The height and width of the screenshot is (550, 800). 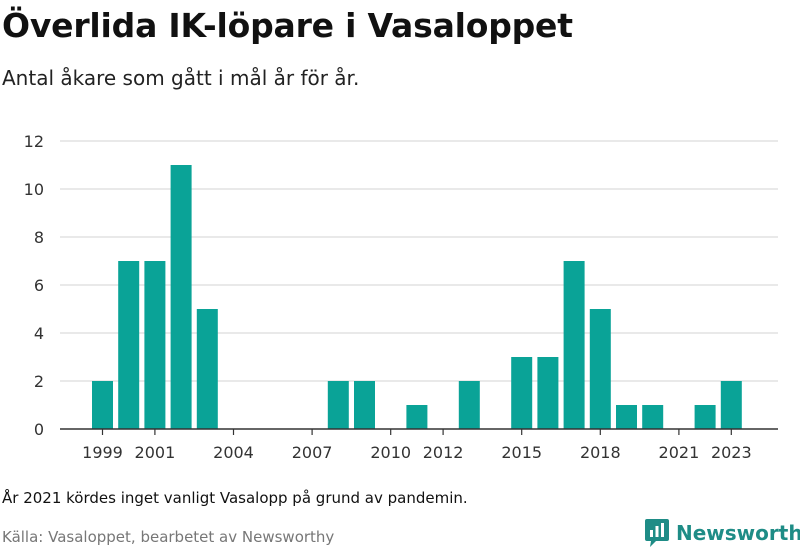 I want to click on bar-2020, so click(x=653, y=417).